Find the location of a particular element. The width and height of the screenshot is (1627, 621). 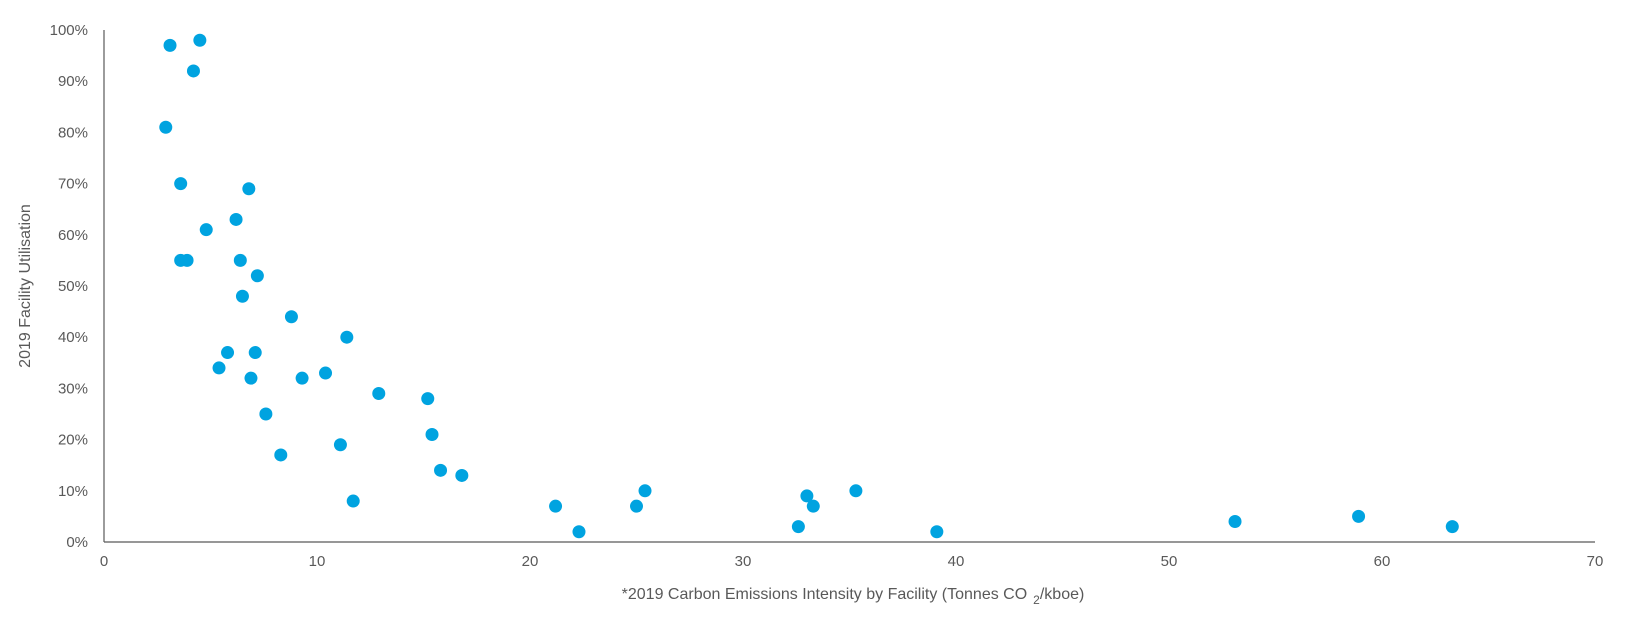

x-tick-label: 0 is located at coordinates (104, 561).